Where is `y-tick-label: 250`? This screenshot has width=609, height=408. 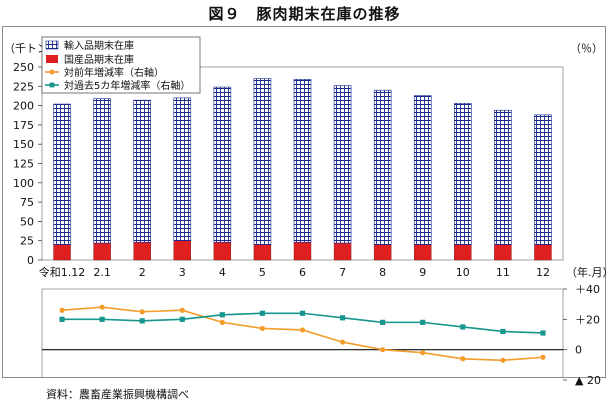 y-tick-label: 250 is located at coordinates (23, 67).